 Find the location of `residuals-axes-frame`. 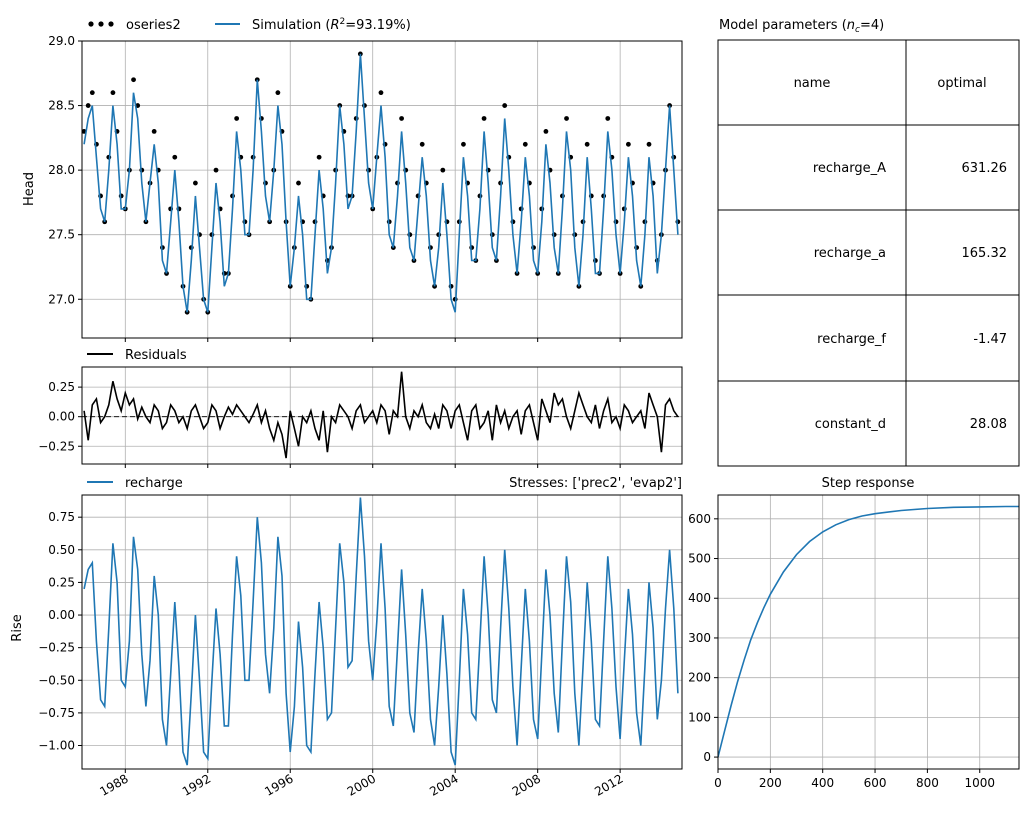

residuals-axes-frame is located at coordinates (382, 415).